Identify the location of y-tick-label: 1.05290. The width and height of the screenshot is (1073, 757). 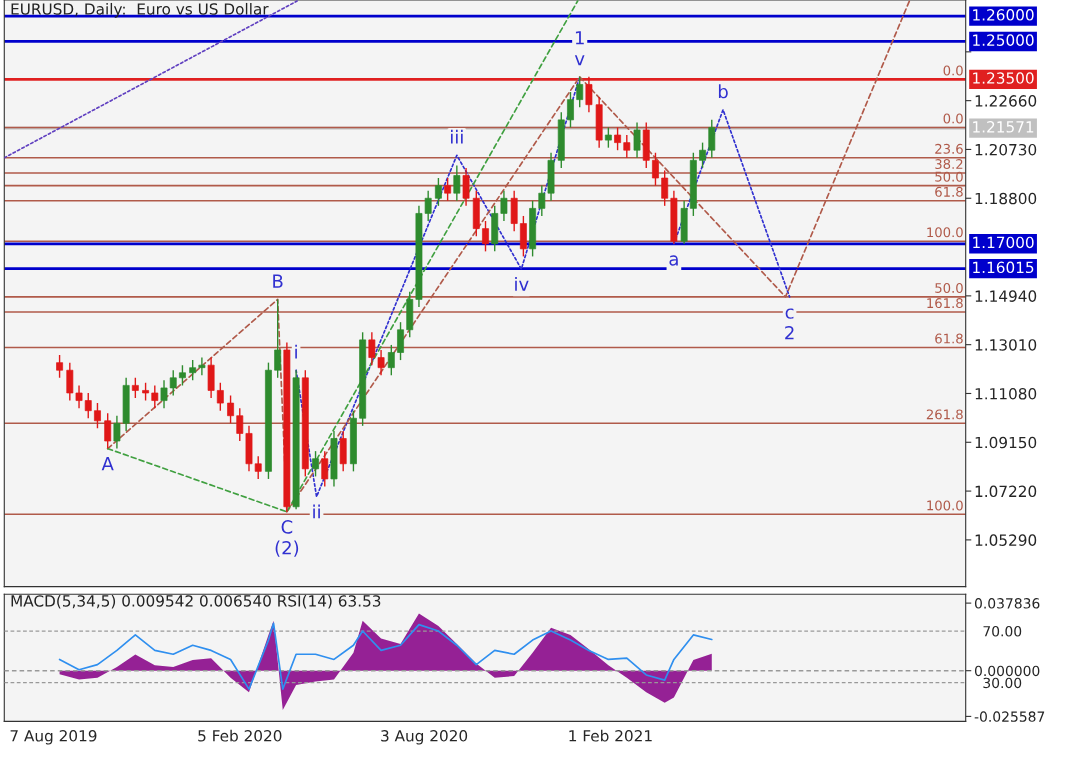
(1006, 540).